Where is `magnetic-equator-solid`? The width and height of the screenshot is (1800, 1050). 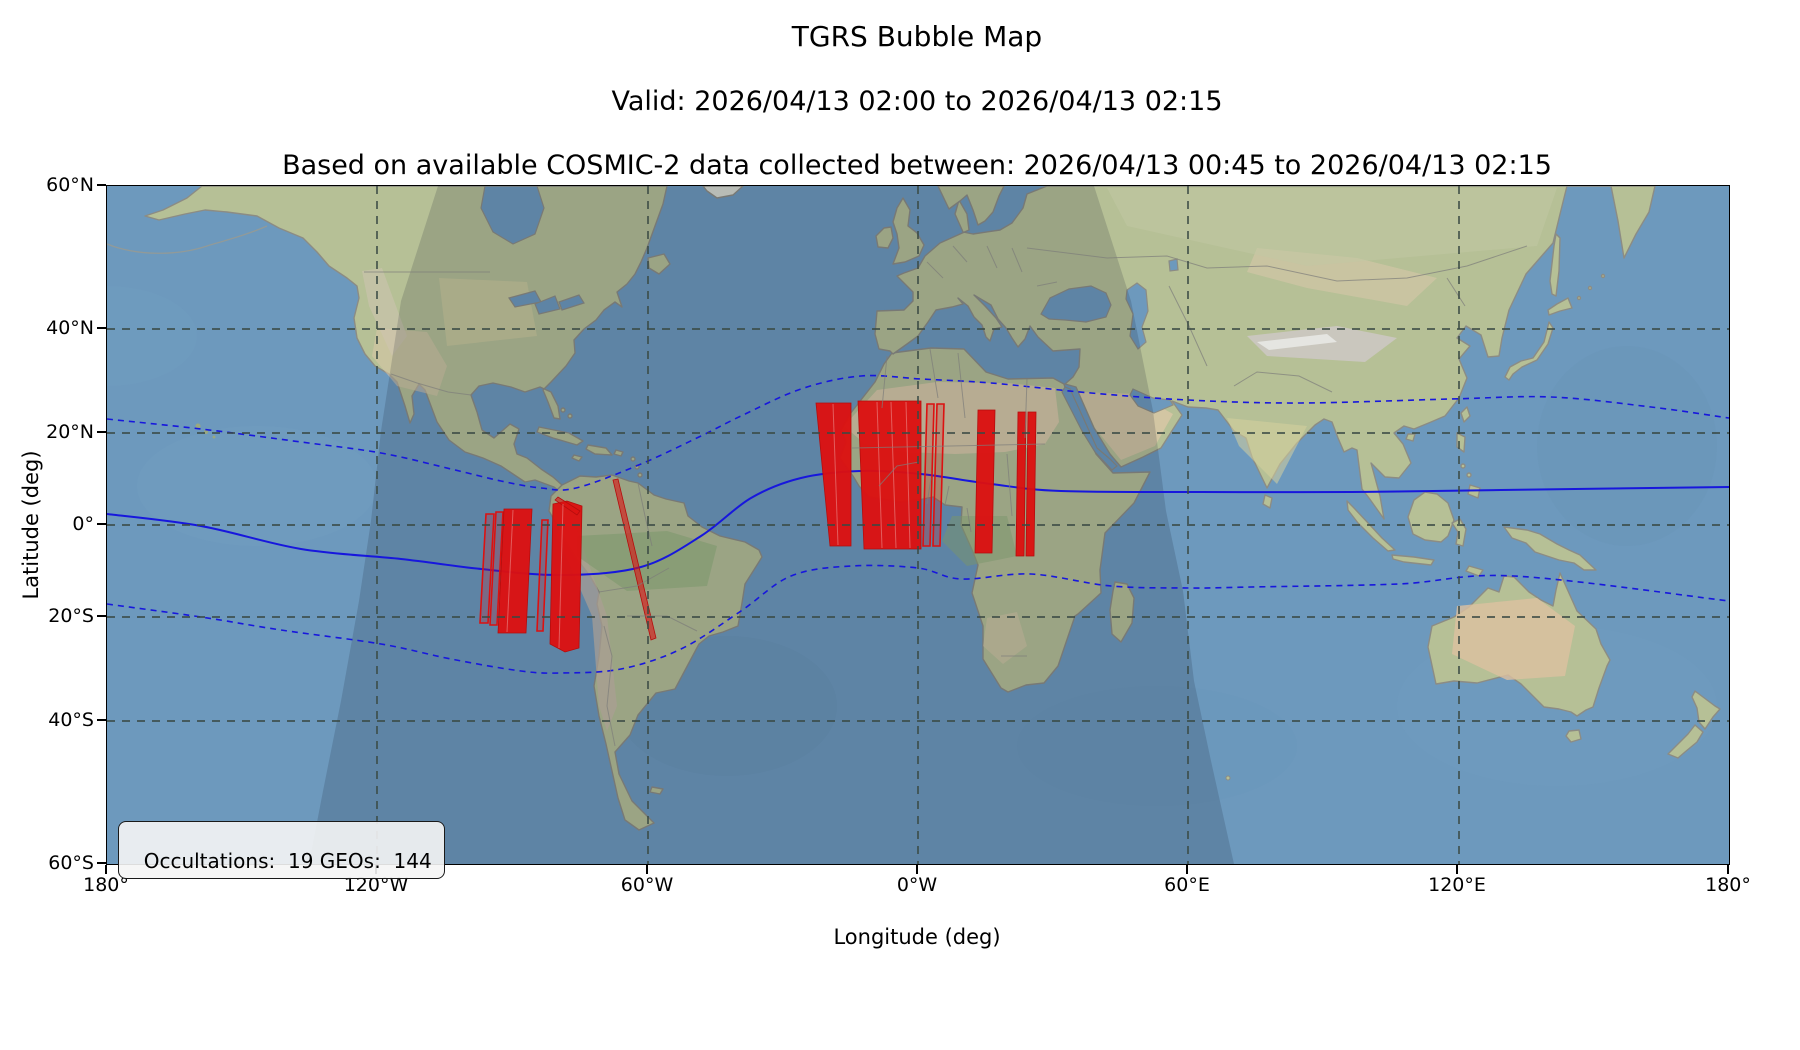 magnetic-equator-solid is located at coordinates (918, 523).